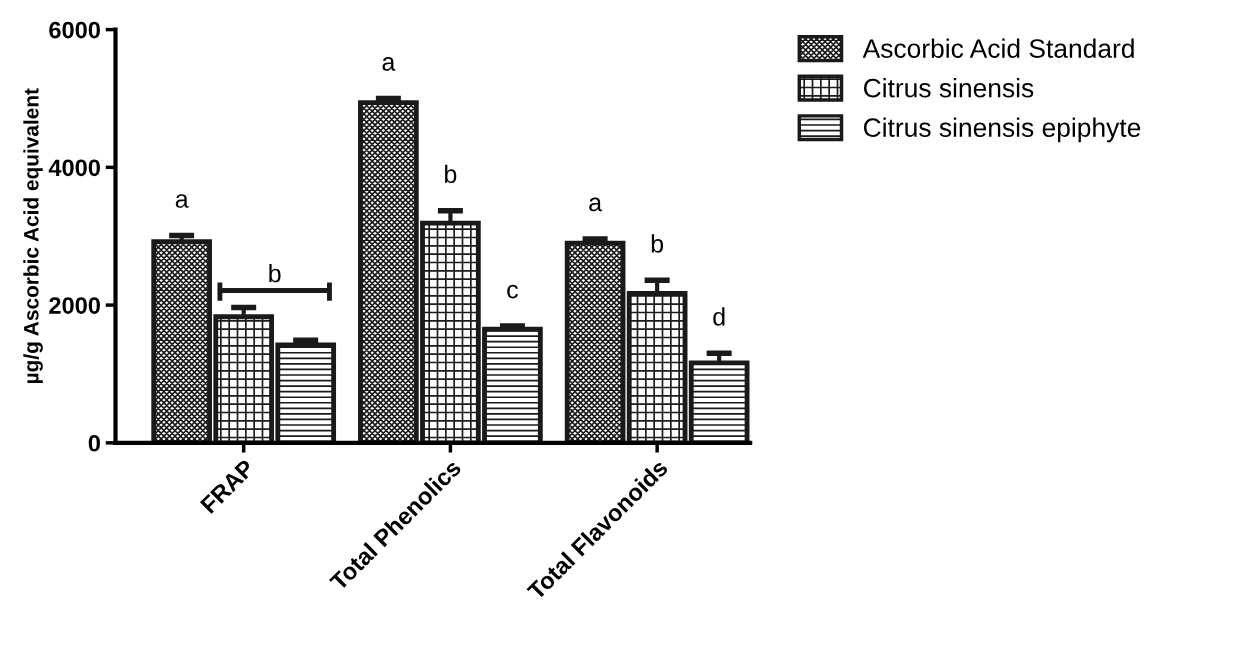 Image resolution: width=1242 pixels, height=658 pixels. What do you see at coordinates (998, 48) in the screenshot?
I see `legend-label: Ascorbic Acid Standard` at bounding box center [998, 48].